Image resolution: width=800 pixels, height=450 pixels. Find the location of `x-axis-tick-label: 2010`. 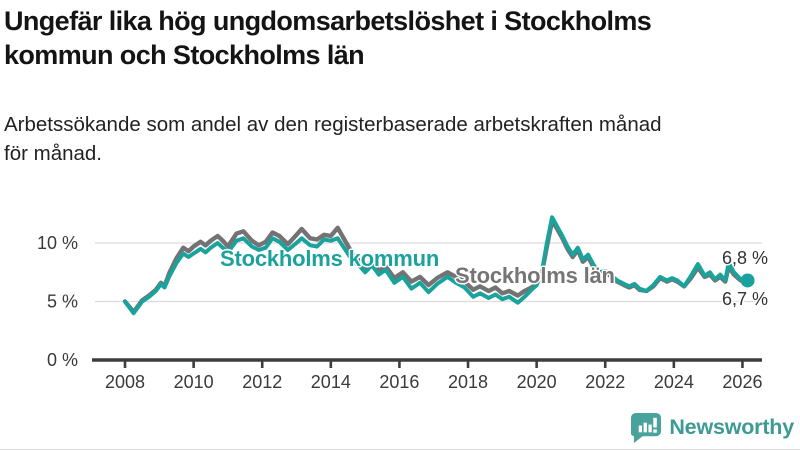

x-axis-tick-label: 2010 is located at coordinates (194, 382).